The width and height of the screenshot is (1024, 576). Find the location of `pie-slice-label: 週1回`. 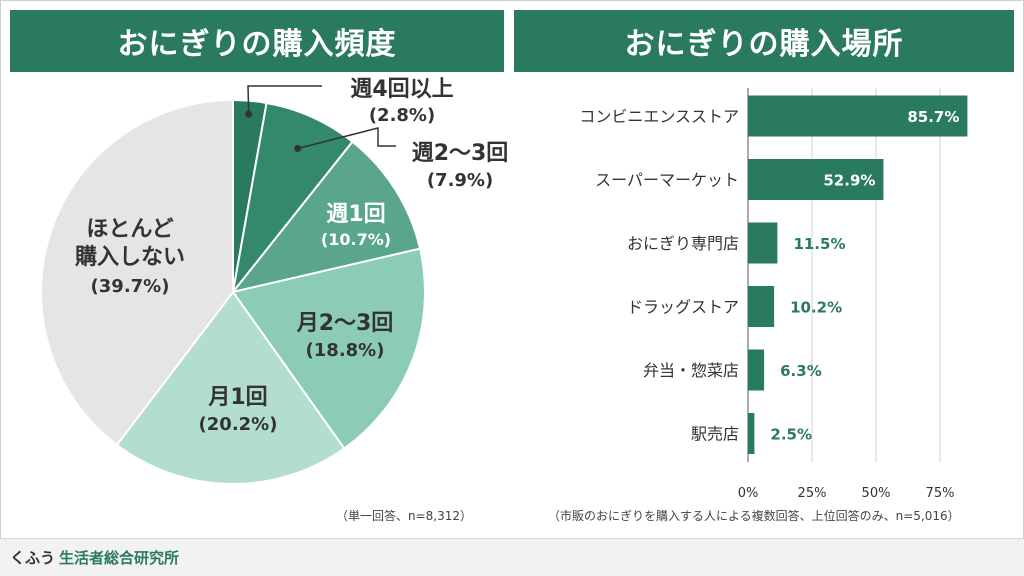

pie-slice-label: 週1回 is located at coordinates (355, 214).